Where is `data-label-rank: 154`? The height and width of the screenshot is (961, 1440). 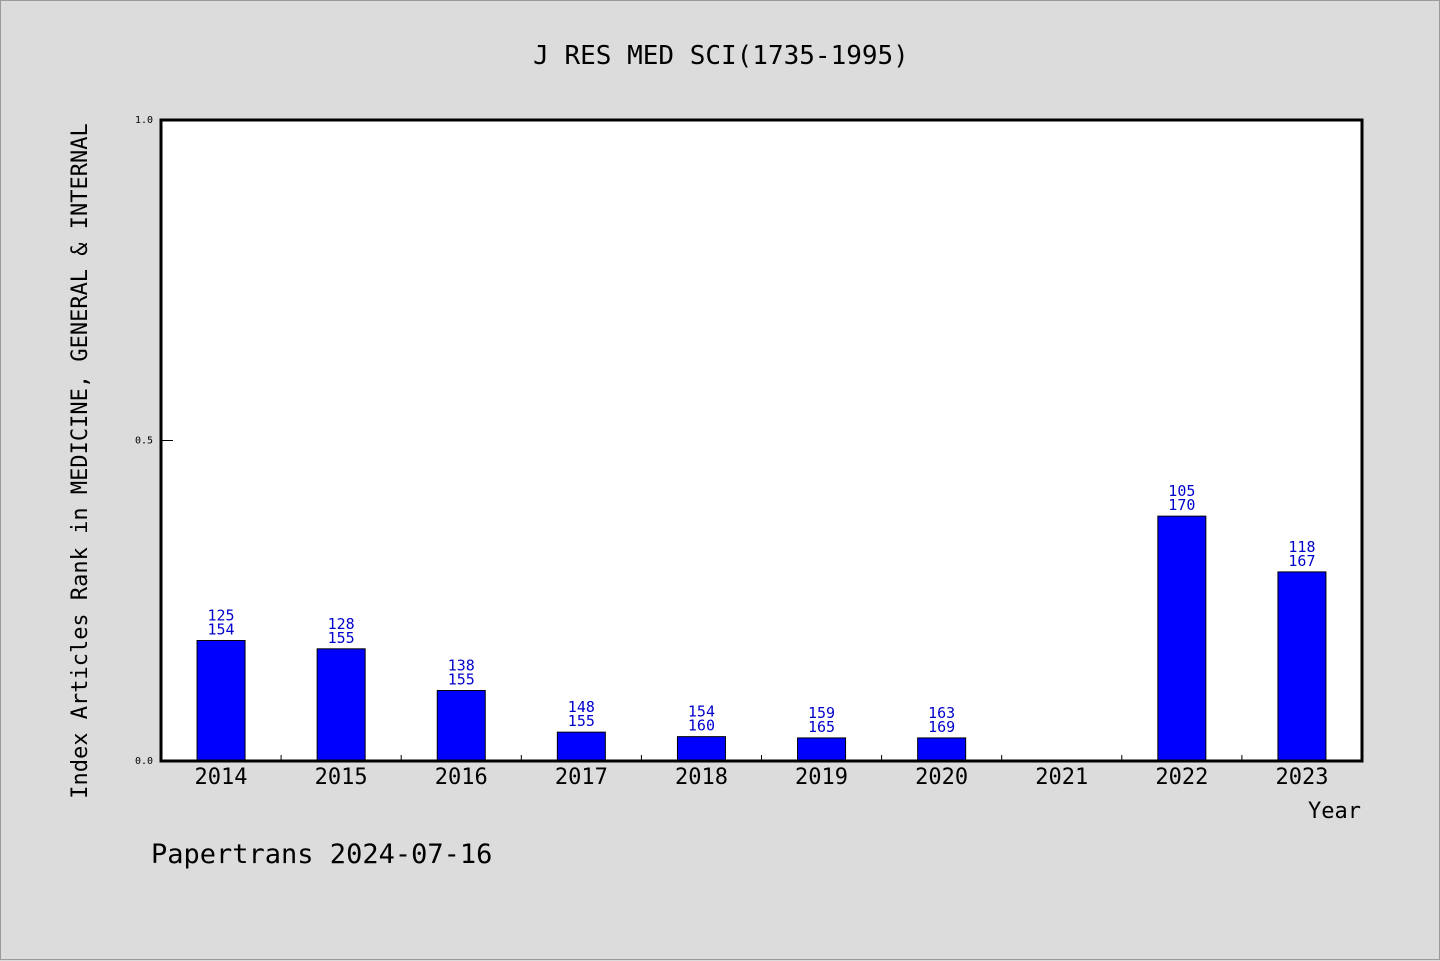
data-label-rank: 154 is located at coordinates (701, 712).